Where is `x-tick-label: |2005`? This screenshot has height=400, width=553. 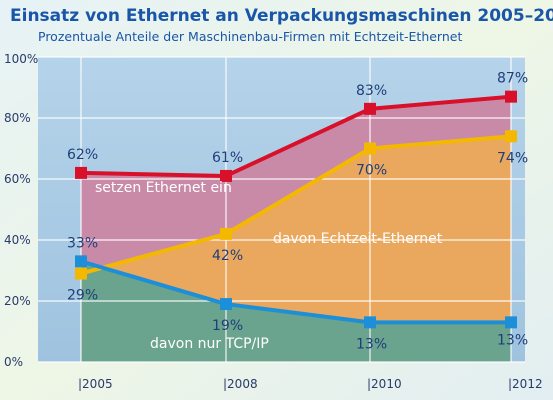
x-tick-label: |2005 is located at coordinates (95, 384).